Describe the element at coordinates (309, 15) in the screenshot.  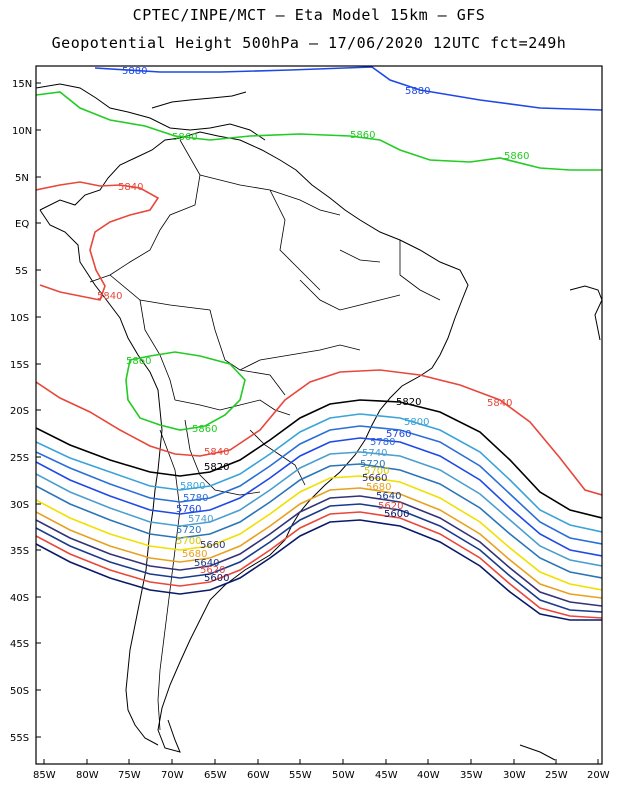
I see `title-line-1: CPTEC/INPE/MCT – Eta Model 15km – GFS` at that location.